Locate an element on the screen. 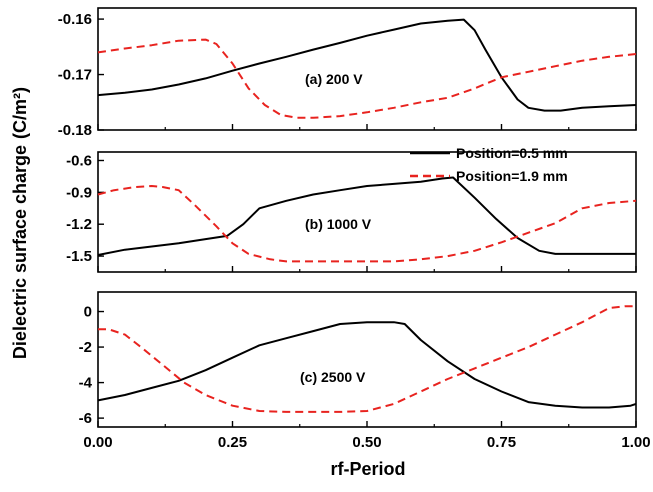 The image size is (653, 492). y-tick-label: -0.9 is located at coordinates (79, 192).